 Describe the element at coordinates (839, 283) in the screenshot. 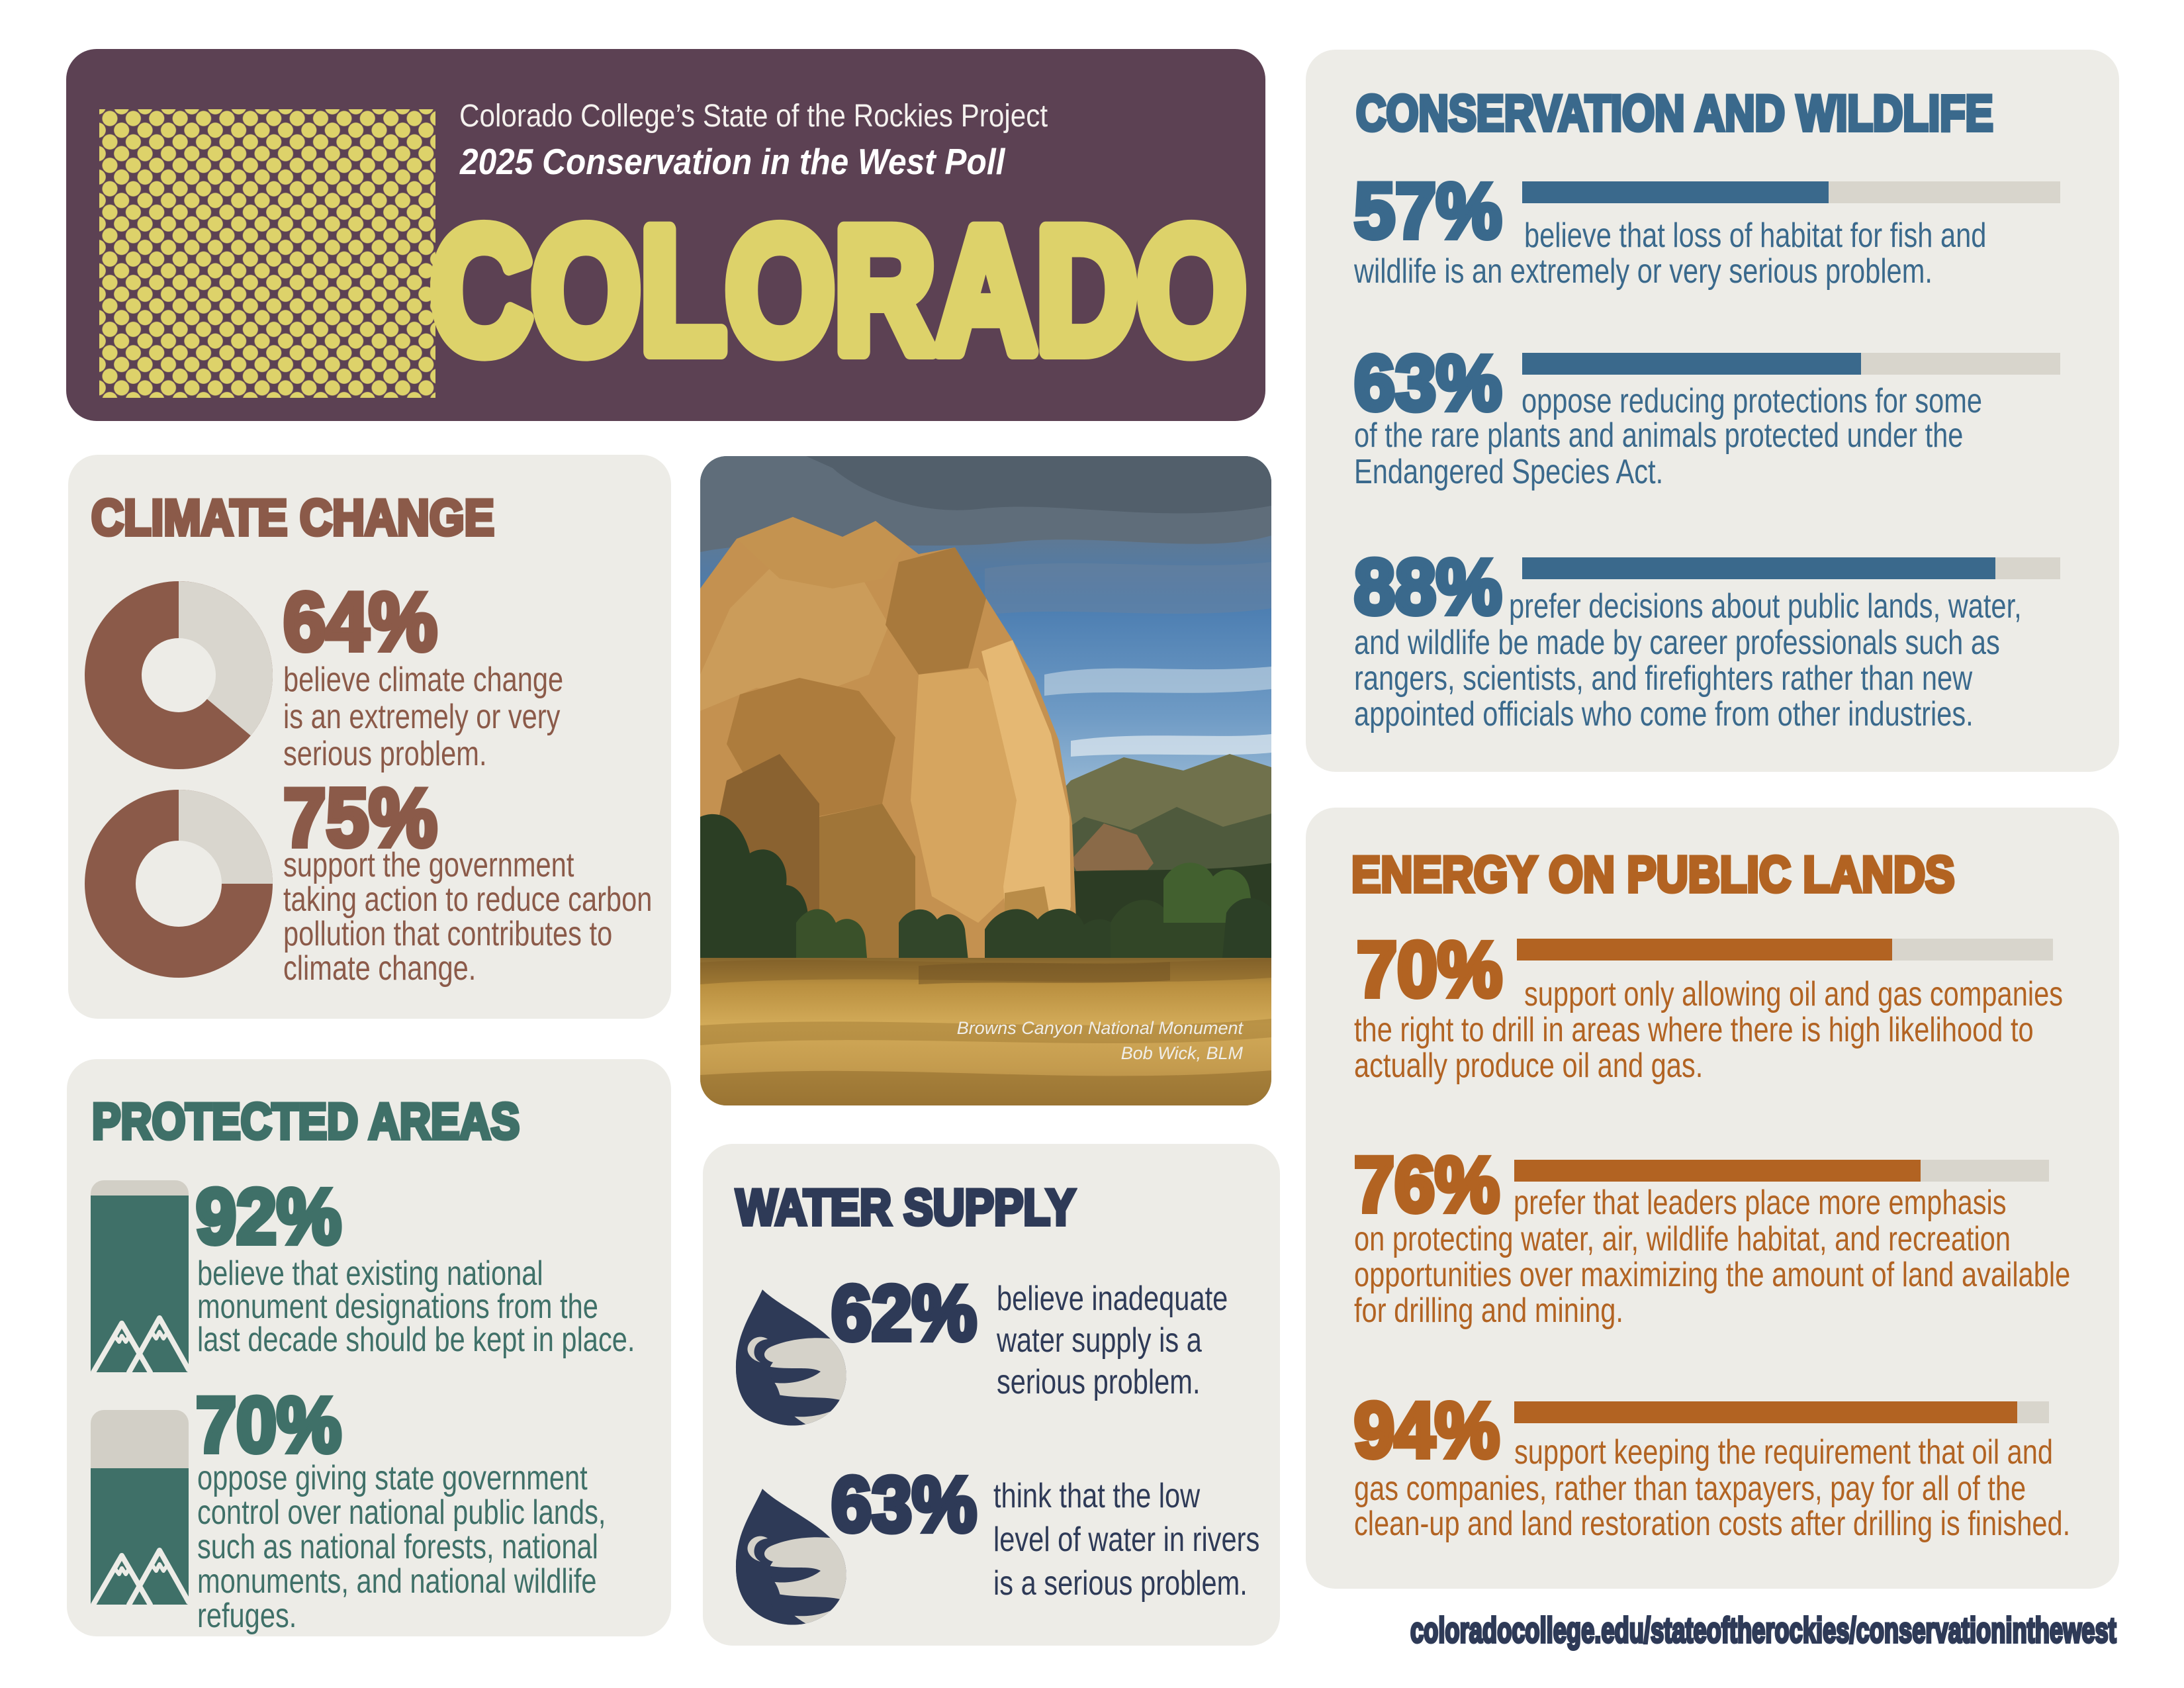

I see `svg-text: COLORADO` at that location.